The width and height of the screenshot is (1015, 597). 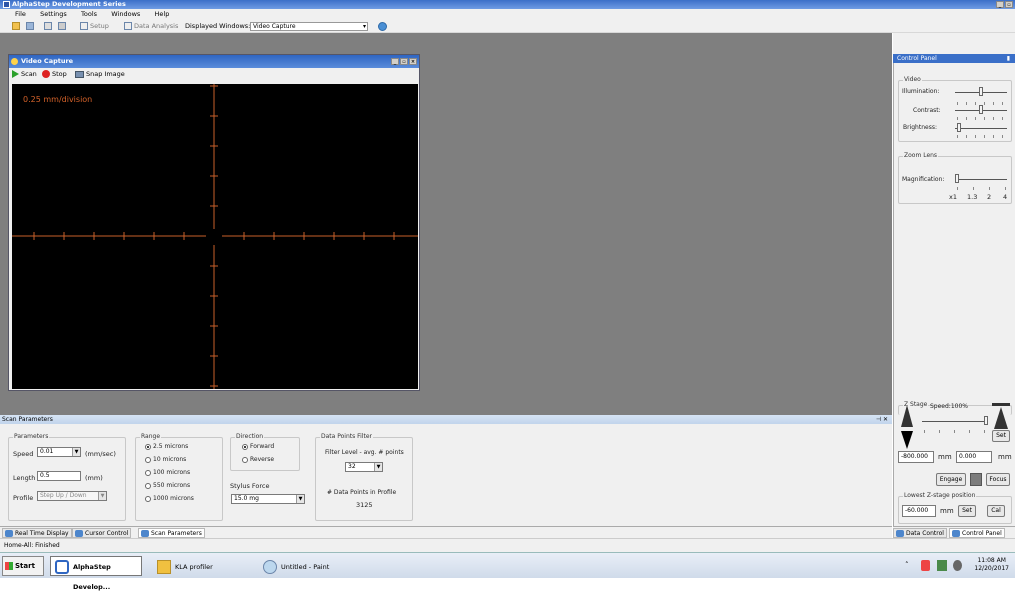 I want to click on brightness-slider, so click(x=959, y=127).